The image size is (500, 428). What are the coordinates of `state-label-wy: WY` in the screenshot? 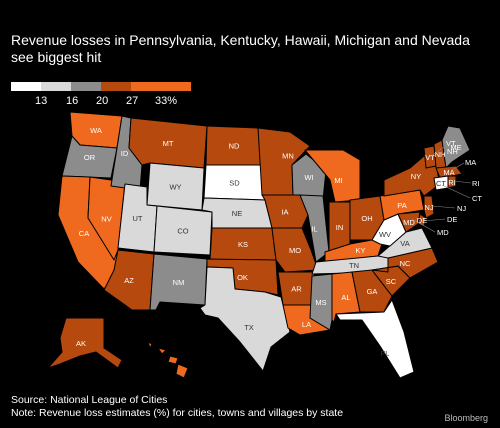 It's located at (175, 187).